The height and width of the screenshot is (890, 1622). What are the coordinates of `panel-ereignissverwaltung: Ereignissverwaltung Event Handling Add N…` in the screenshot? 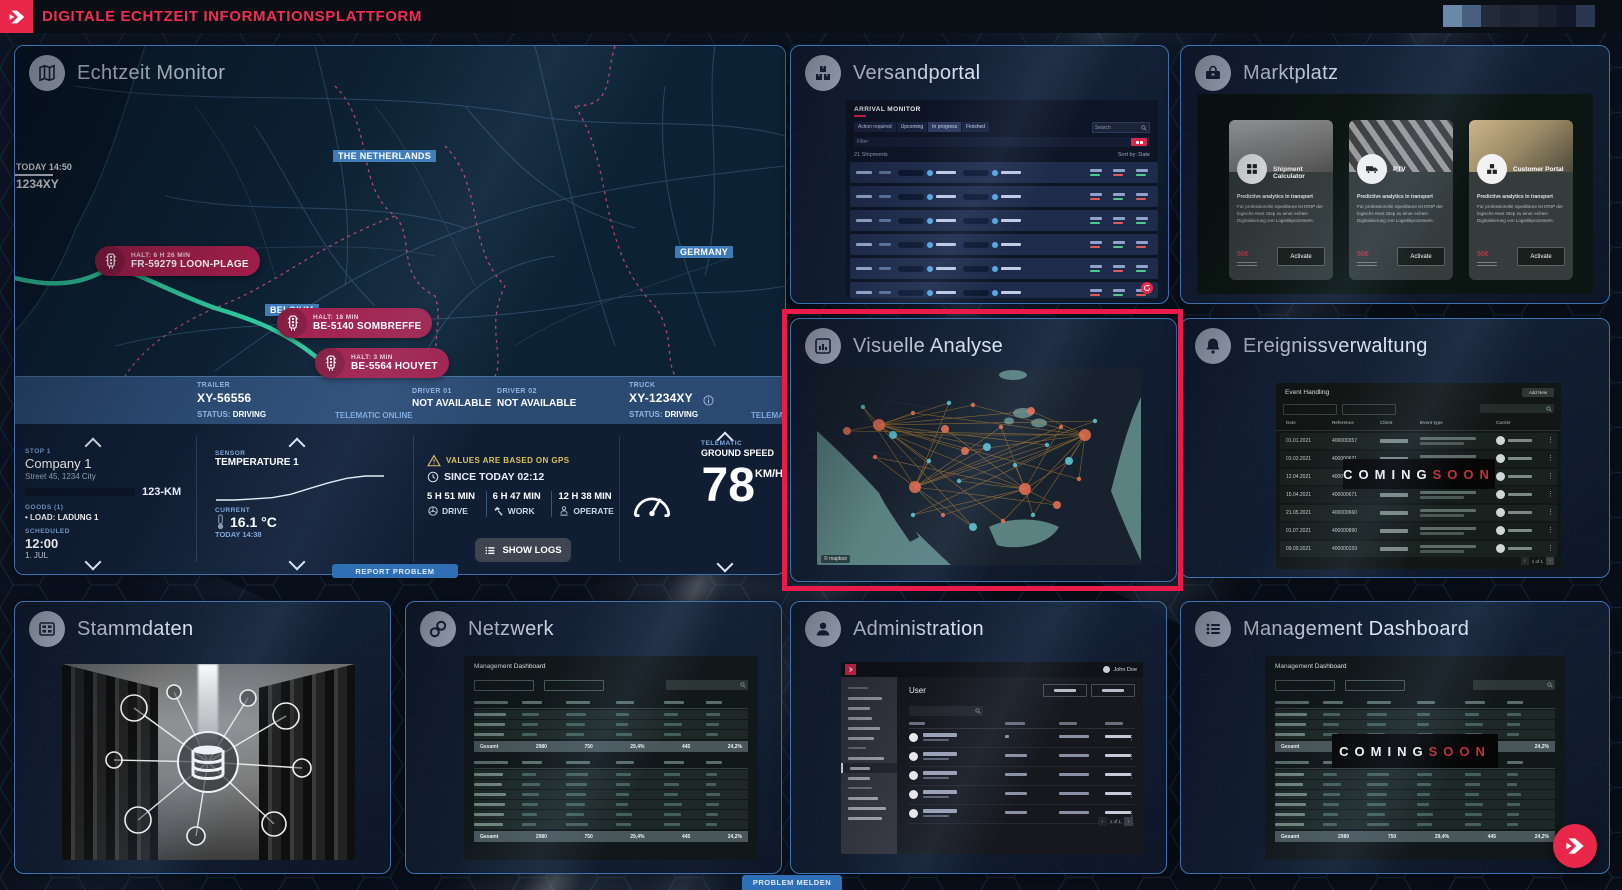 It's located at (1395, 448).